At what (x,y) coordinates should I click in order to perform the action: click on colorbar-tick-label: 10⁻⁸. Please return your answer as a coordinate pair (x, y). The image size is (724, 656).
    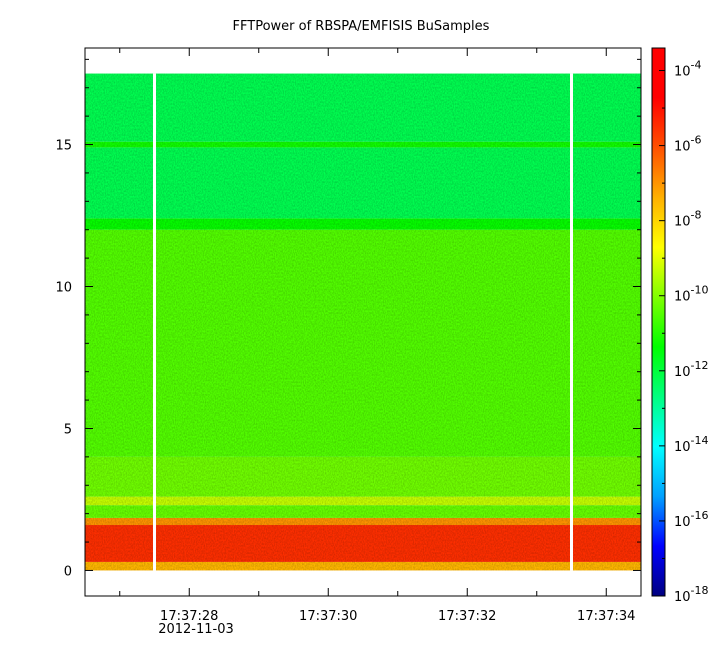
    Looking at the image, I should click on (688, 219).